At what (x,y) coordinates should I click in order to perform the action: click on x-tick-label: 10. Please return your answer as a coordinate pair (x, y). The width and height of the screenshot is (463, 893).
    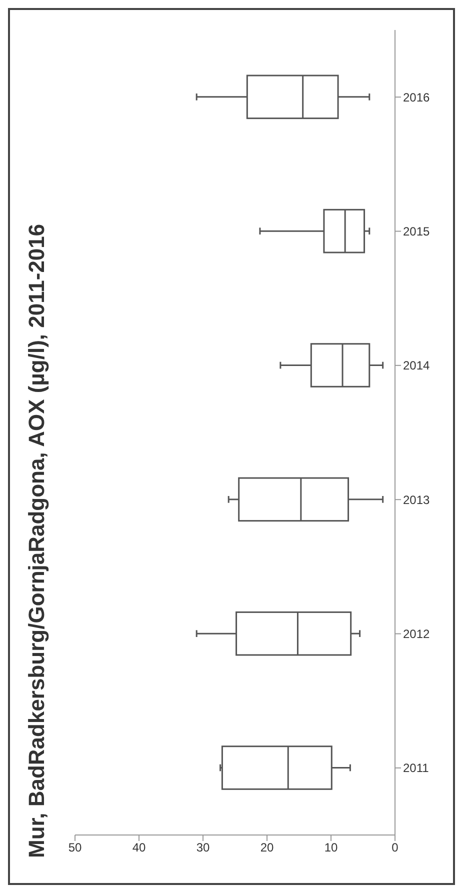
    Looking at the image, I should click on (331, 847).